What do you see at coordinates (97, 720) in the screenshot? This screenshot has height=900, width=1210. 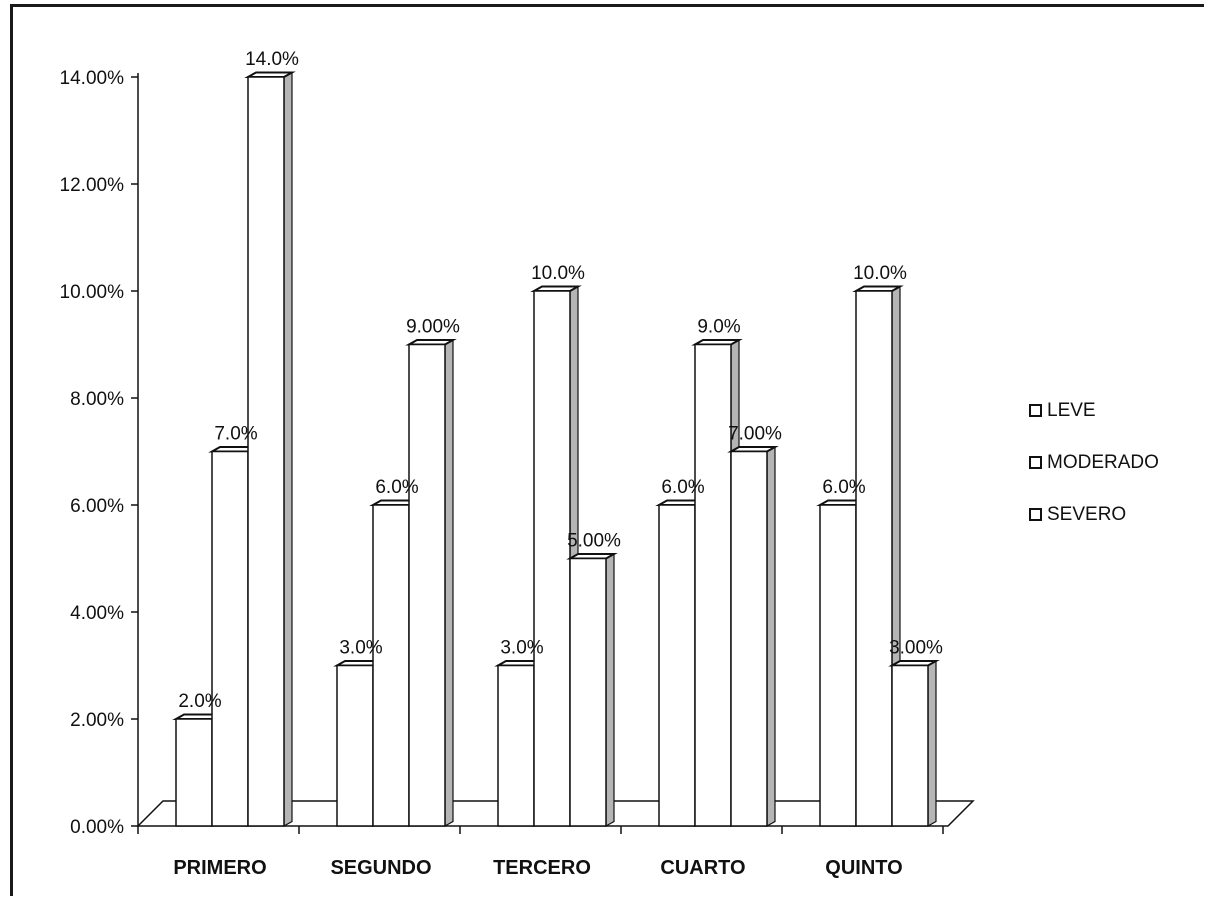 I see `y-tick-label: 2.00%` at bounding box center [97, 720].